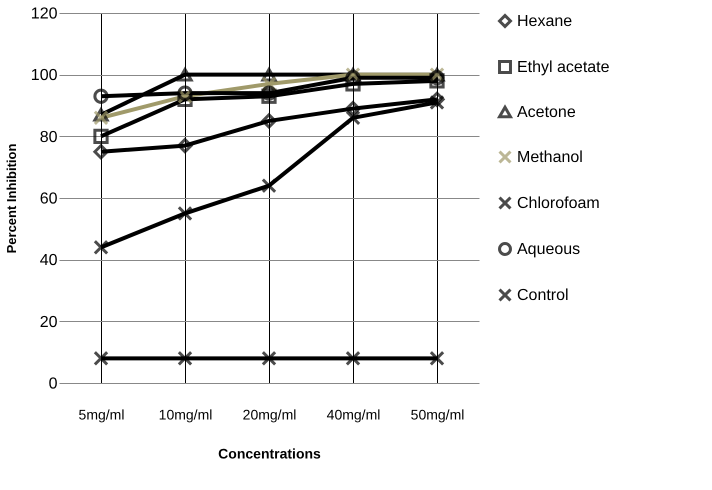  I want to click on y-axis-title: Percent Inhibition, so click(11, 199).